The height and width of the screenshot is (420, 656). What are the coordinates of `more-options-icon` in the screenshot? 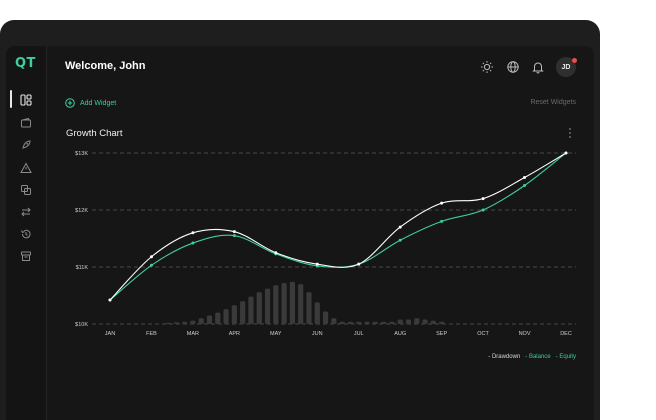 It's located at (570, 134).